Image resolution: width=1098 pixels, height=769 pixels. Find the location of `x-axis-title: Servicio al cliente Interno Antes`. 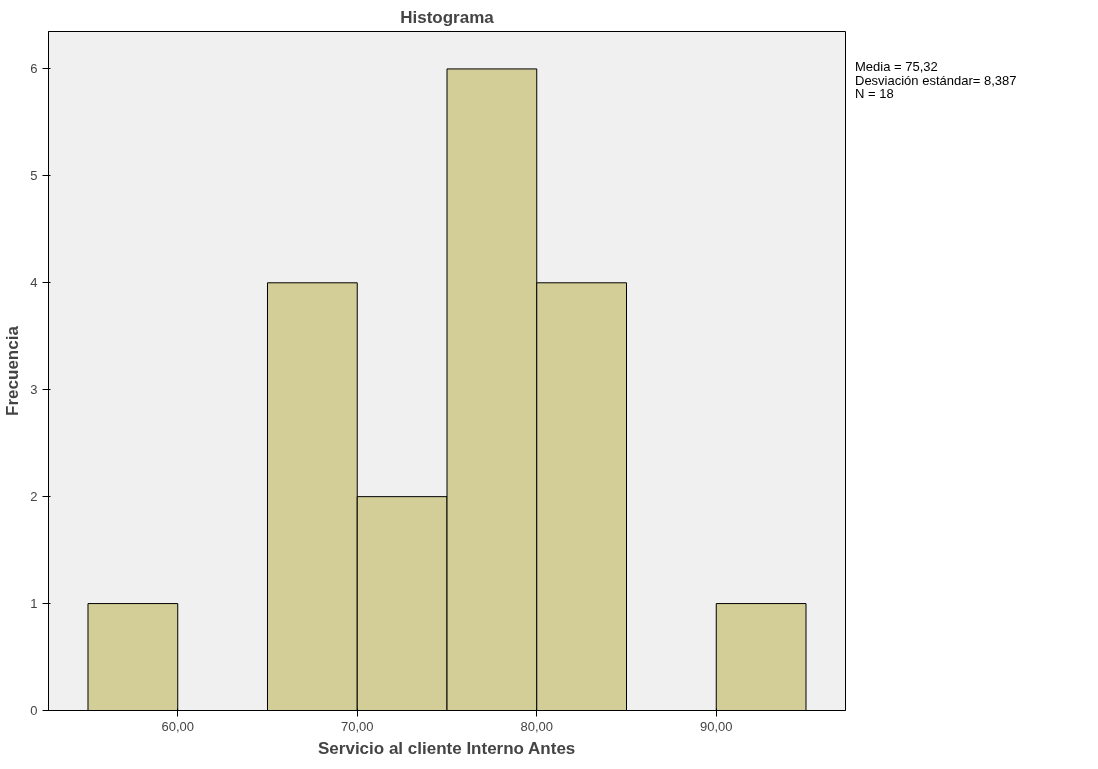

x-axis-title: Servicio al cliente Interno Antes is located at coordinates (447, 748).